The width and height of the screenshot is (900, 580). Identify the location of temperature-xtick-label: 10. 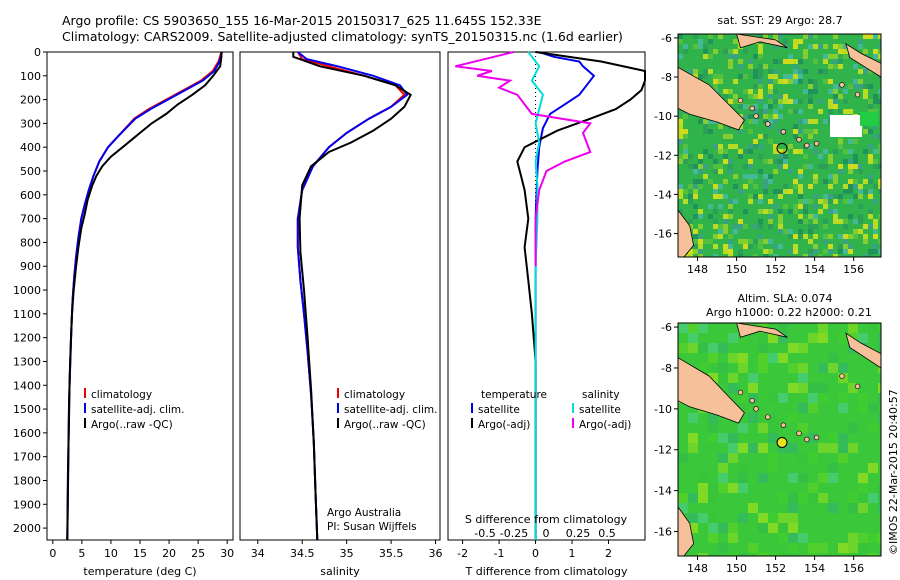
(111, 553).